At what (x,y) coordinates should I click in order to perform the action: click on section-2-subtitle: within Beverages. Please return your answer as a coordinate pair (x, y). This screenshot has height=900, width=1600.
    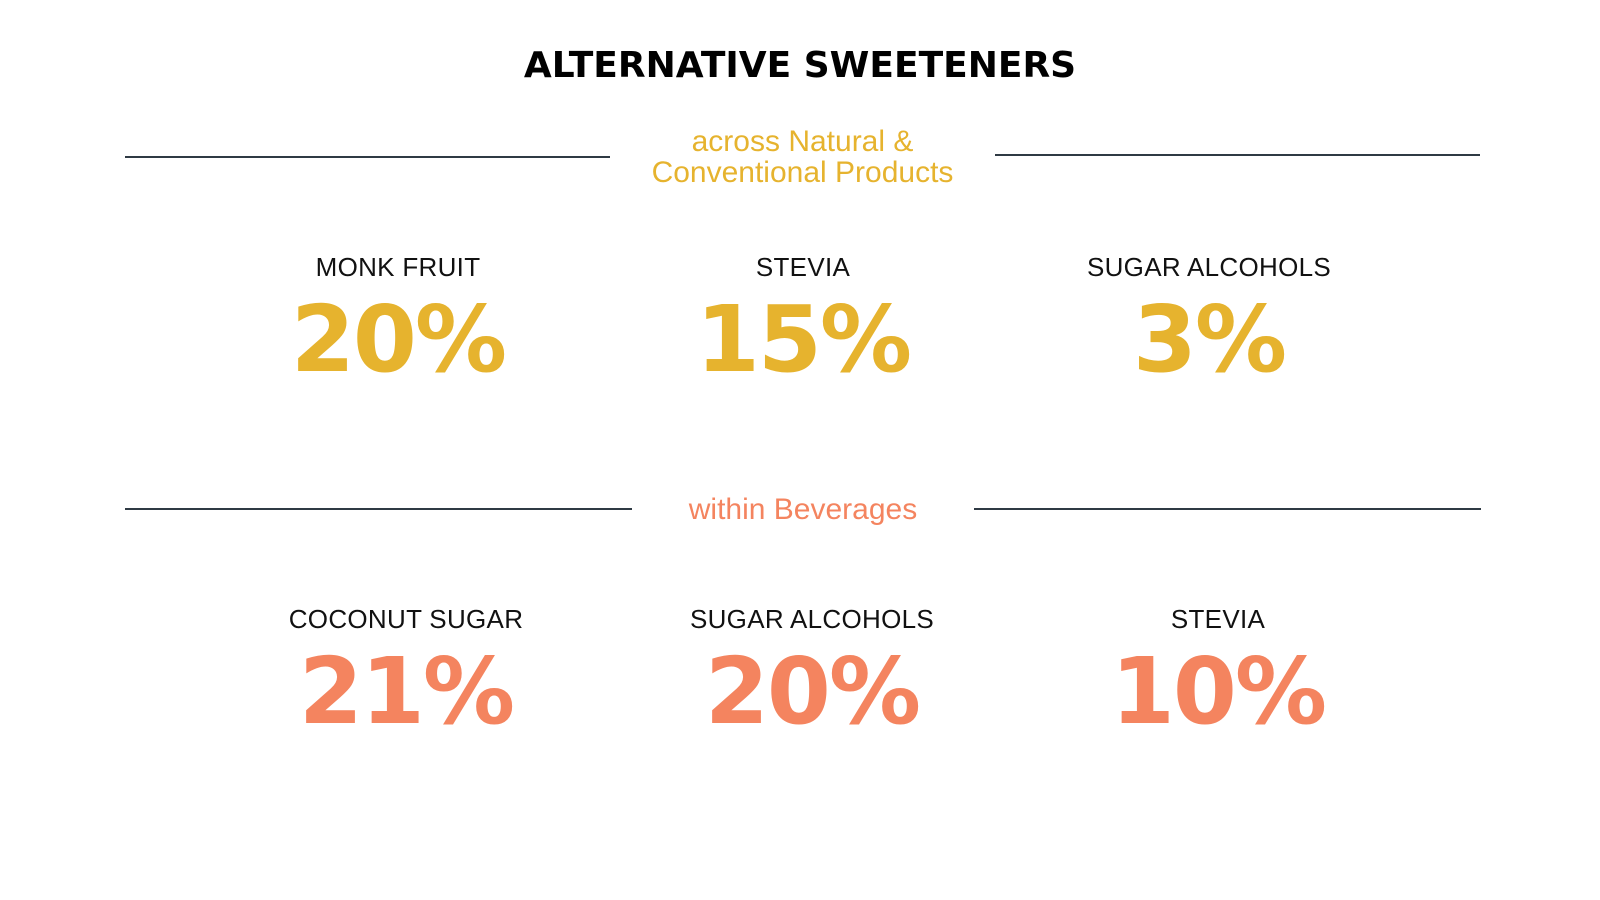
    Looking at the image, I should click on (803, 509).